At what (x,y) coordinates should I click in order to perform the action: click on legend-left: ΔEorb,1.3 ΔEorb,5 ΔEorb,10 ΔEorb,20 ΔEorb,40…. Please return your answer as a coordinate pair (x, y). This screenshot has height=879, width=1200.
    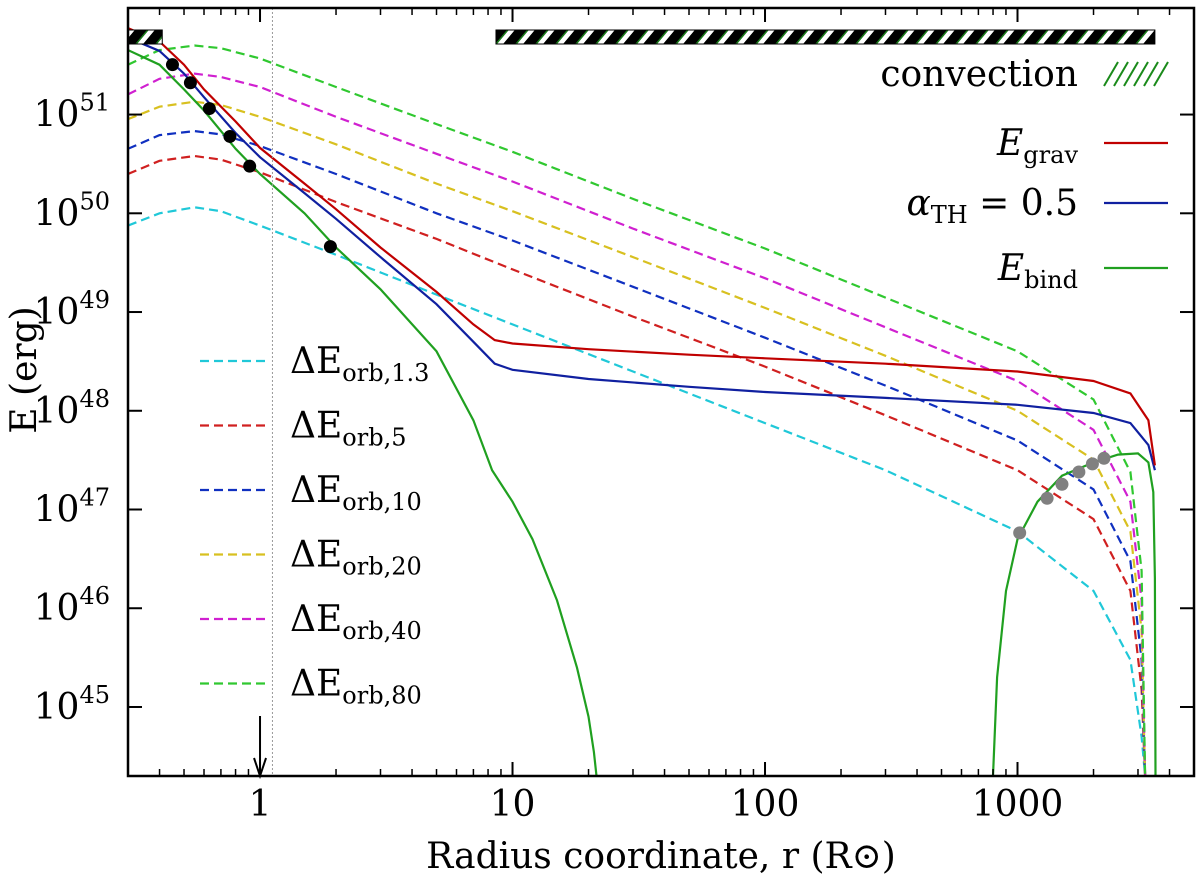
    Looking at the image, I should click on (314, 525).